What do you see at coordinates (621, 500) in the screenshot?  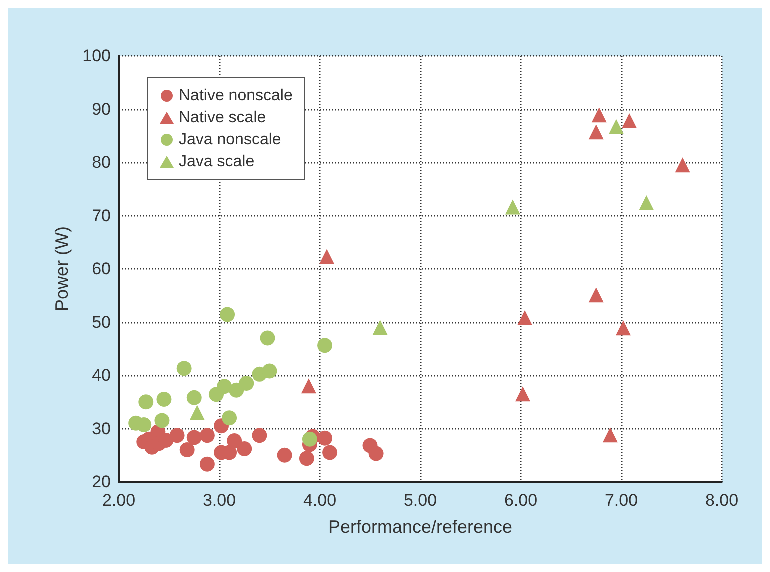 I see `x-tick-label: 7.00` at bounding box center [621, 500].